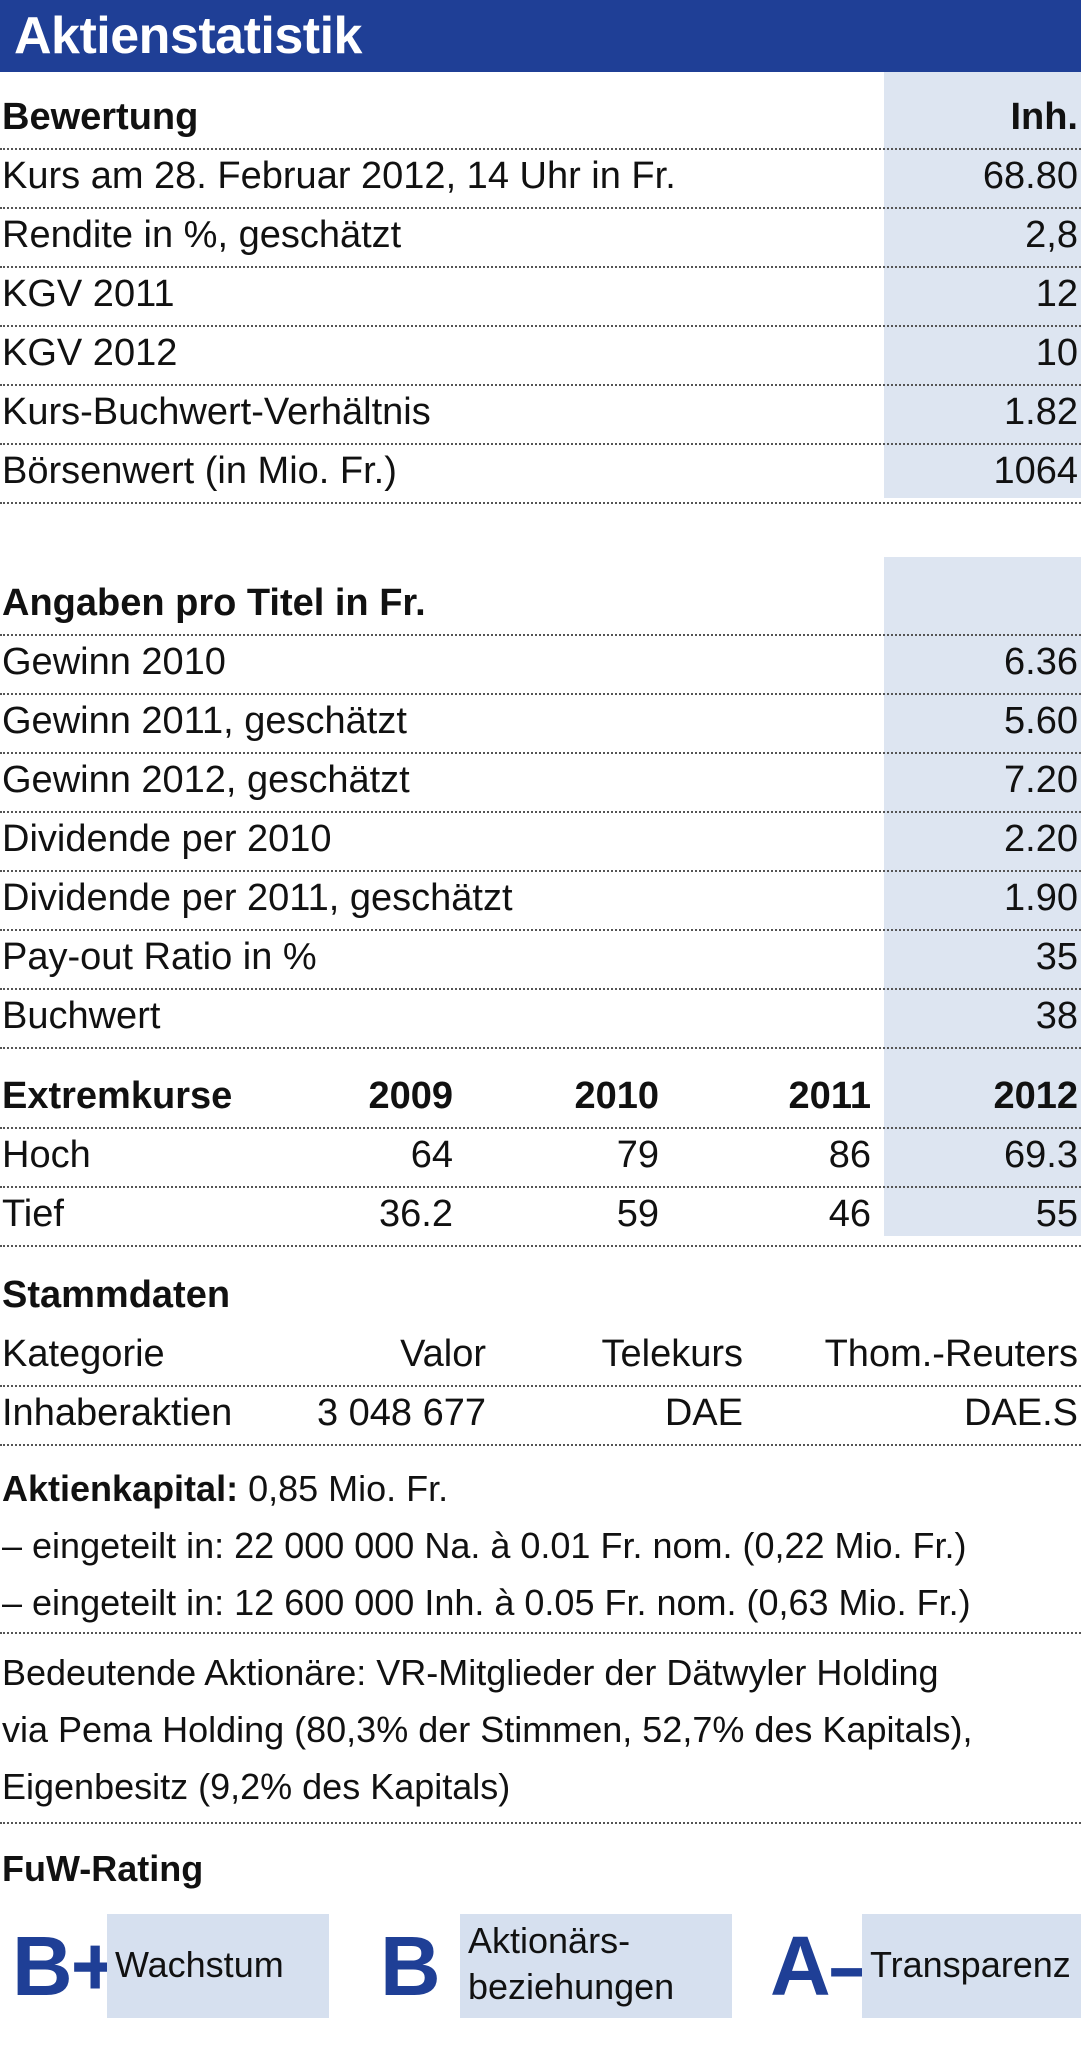 The height and width of the screenshot is (2048, 1081). What do you see at coordinates (159, 957) in the screenshot?
I see `row-label: Pay-out Ratio in %` at bounding box center [159, 957].